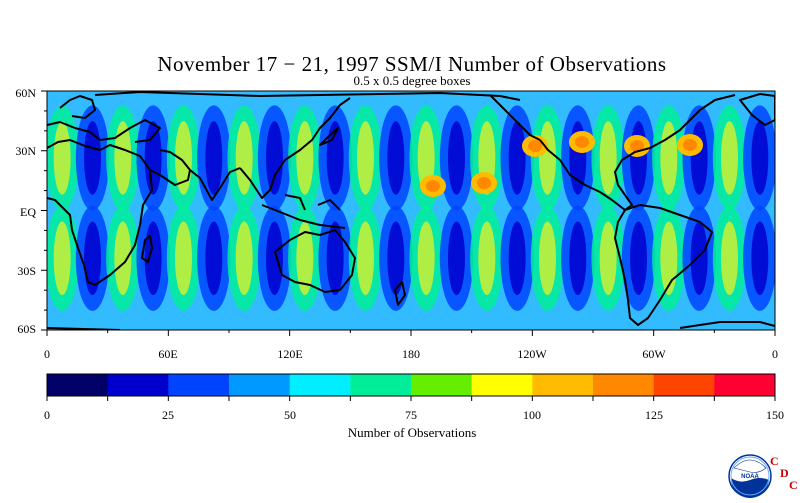 The width and height of the screenshot is (800, 503). I want to click on north-america-coast, so click(637, 152).